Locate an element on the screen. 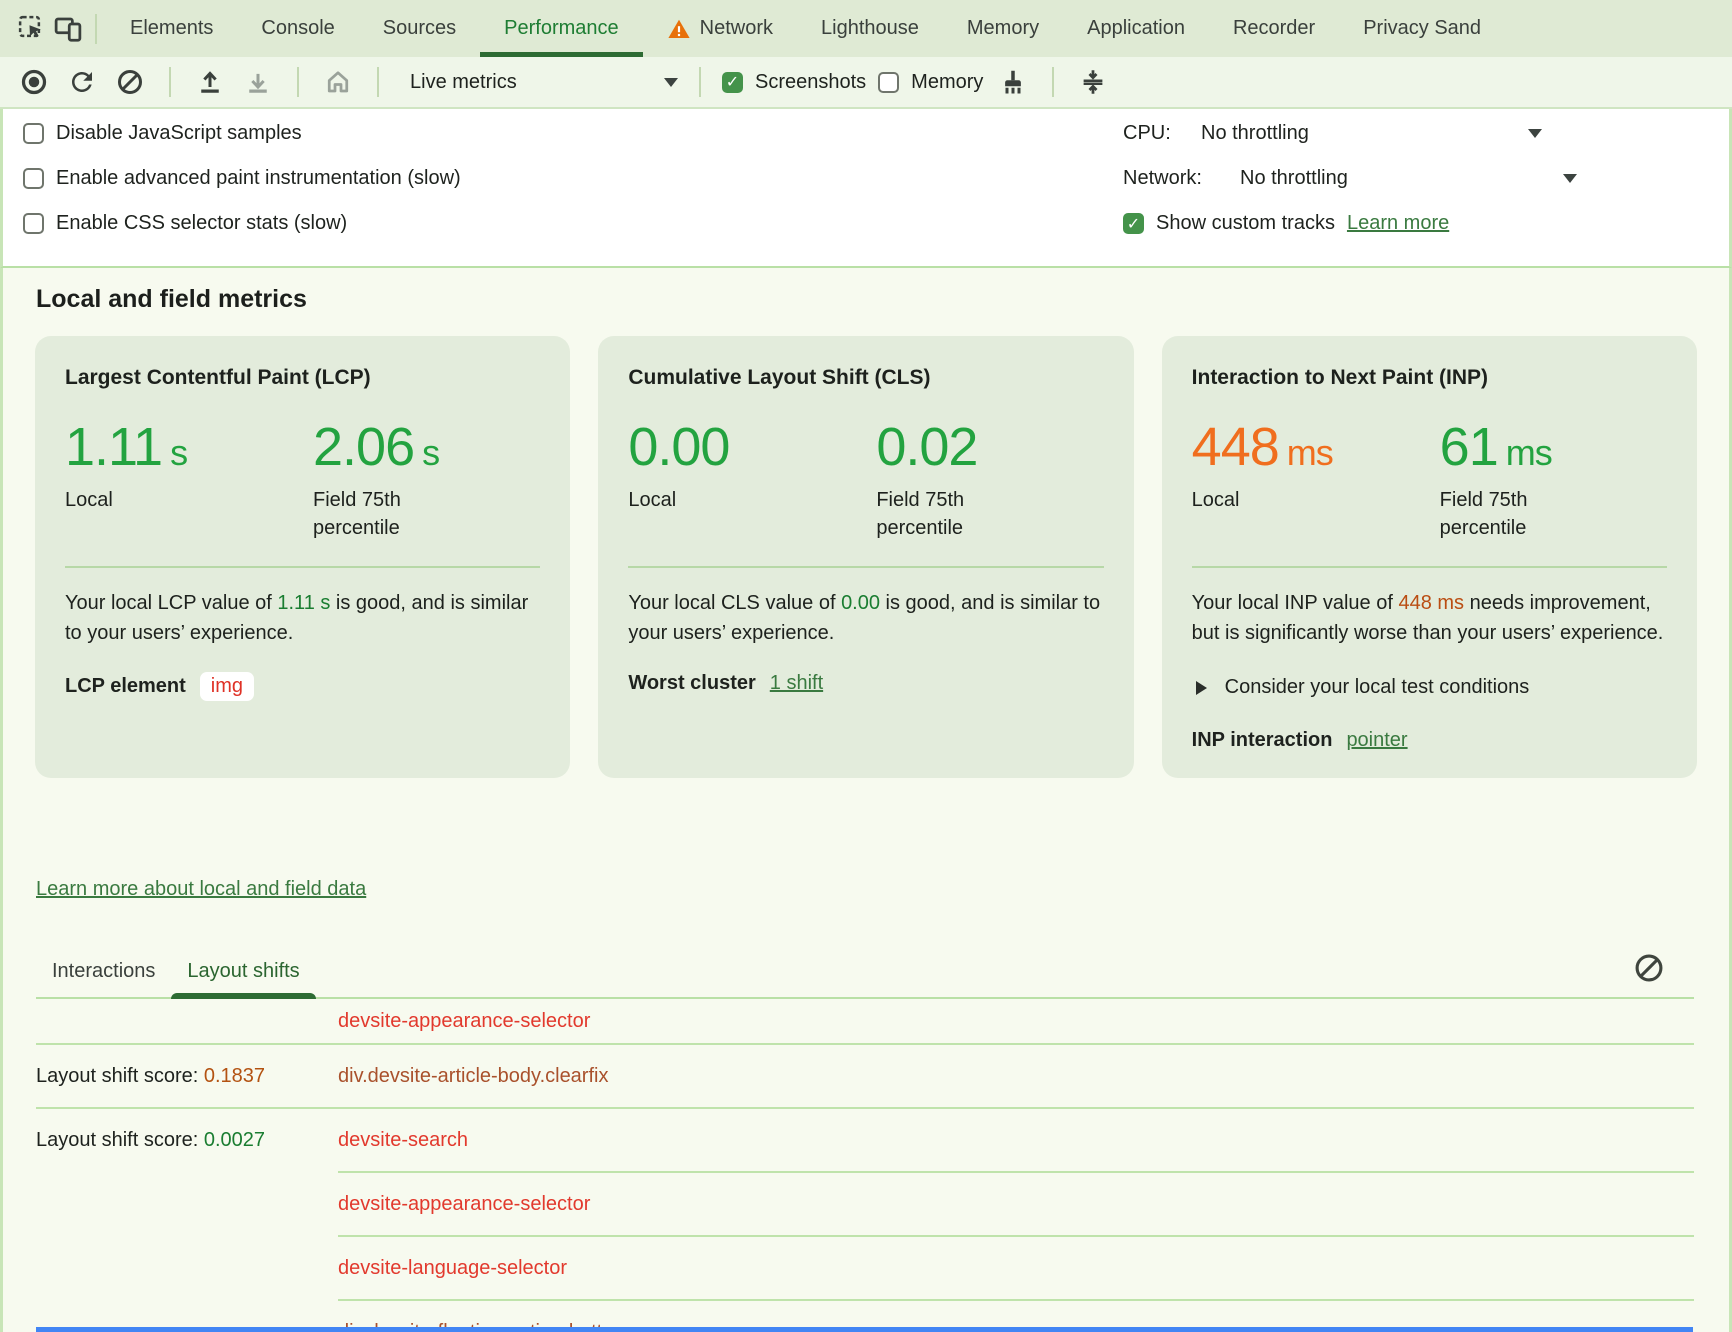 This screenshot has height=1332, width=1732. panel-mode-value: Live metrics is located at coordinates (463, 81).